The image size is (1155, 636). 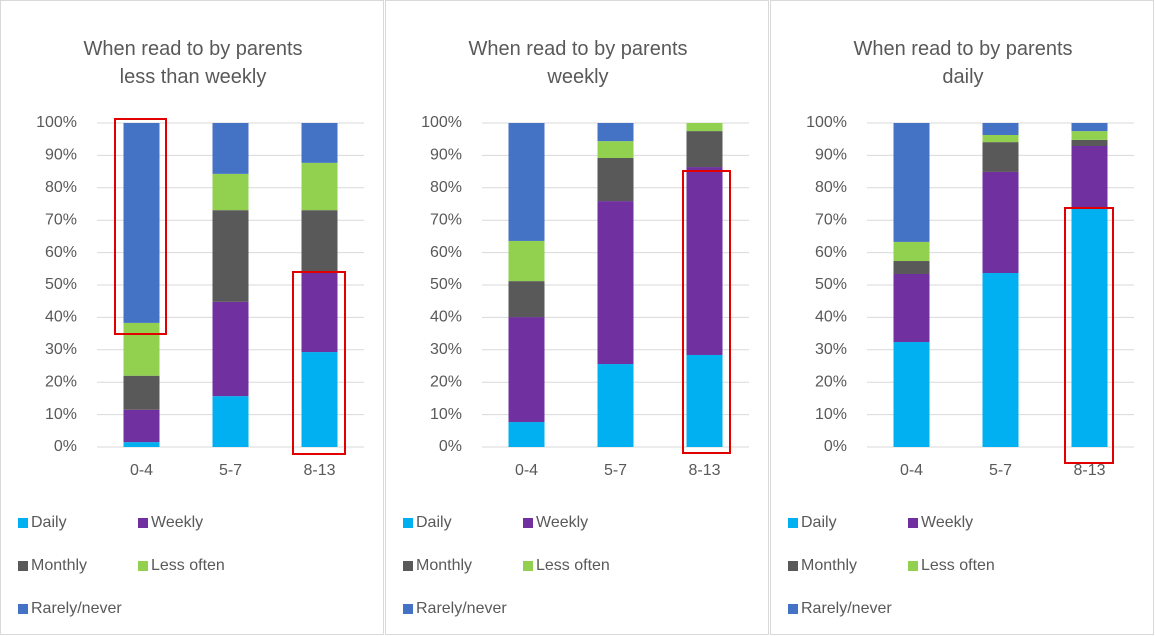 What do you see at coordinates (193, 63) in the screenshot?
I see `chart-title: When read to by parents less than weekly` at bounding box center [193, 63].